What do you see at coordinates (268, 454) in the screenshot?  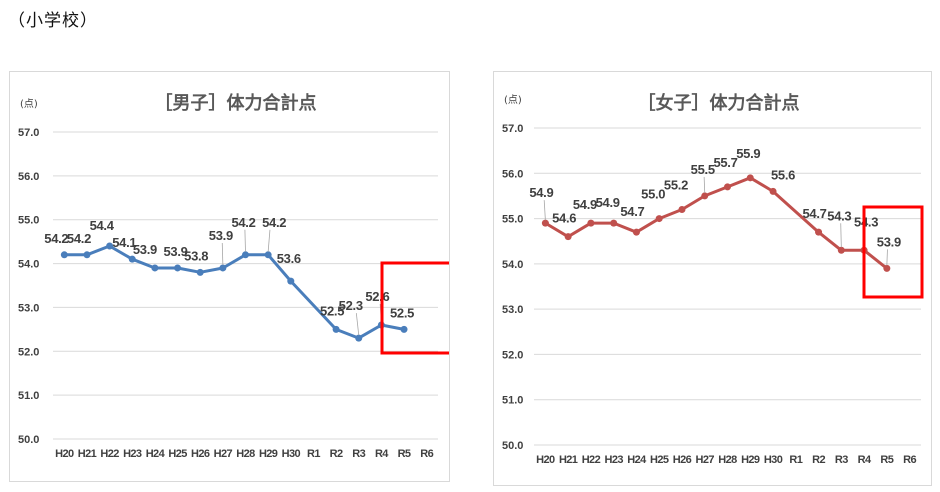 I see `x-tick-label: H29` at bounding box center [268, 454].